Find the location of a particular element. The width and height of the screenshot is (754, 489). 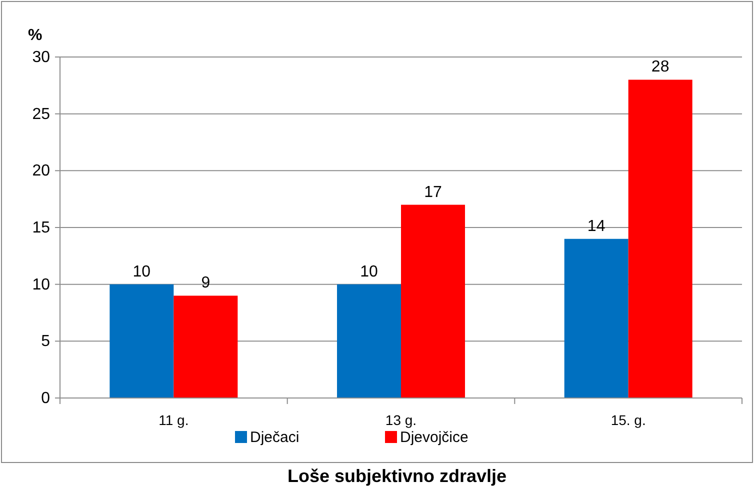

x-tick-label: 11 g. is located at coordinates (173, 420).